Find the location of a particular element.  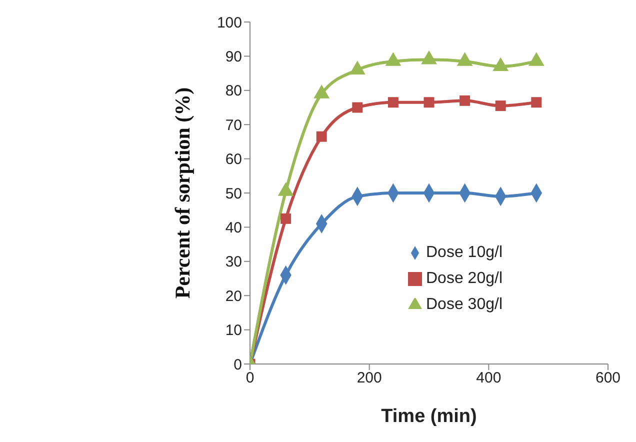

legend-label: Dose 20g/l is located at coordinates (464, 278).